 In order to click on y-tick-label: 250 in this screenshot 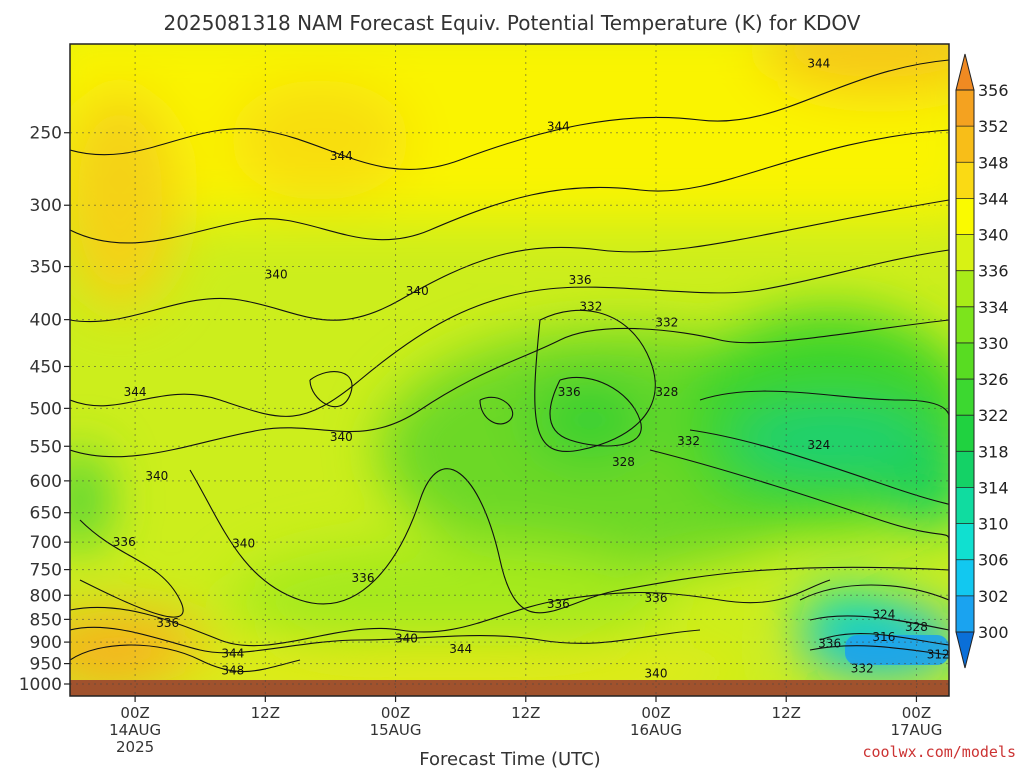, I will do `click(46, 134)`.